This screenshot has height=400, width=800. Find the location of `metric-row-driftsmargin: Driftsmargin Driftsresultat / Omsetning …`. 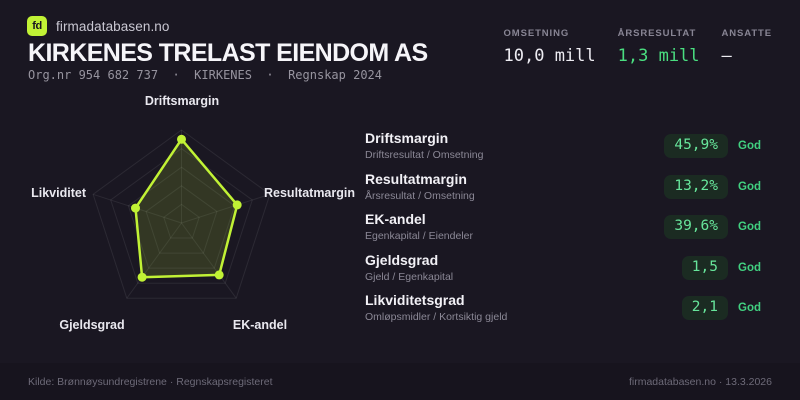

metric-row-driftsmargin: Driftsmargin Driftsresultat / Omsetning … is located at coordinates (568, 146).